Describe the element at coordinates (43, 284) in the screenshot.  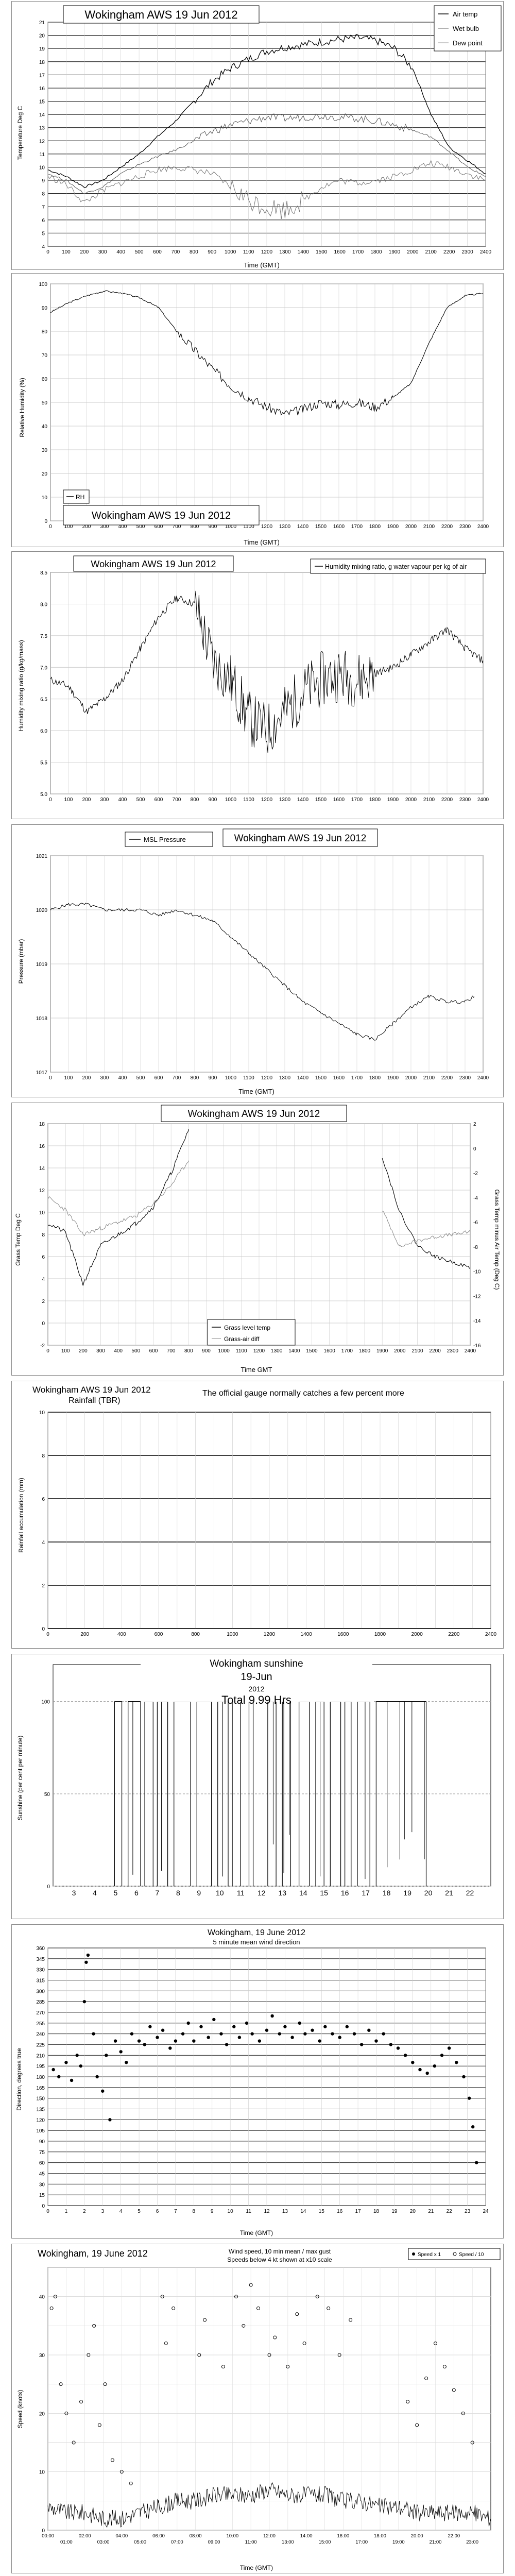
I see `y-tick-label: 100` at that location.